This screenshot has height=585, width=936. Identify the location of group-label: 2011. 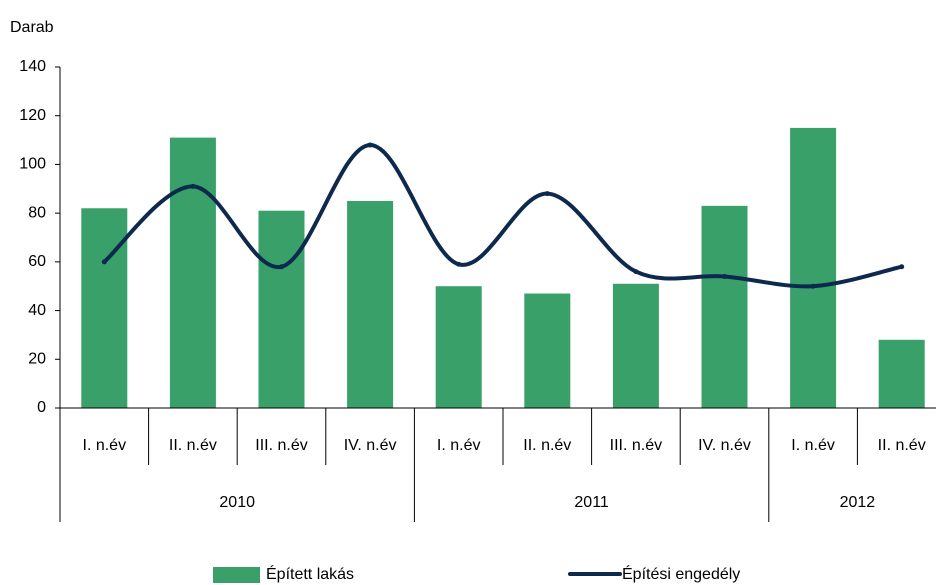
(591, 502).